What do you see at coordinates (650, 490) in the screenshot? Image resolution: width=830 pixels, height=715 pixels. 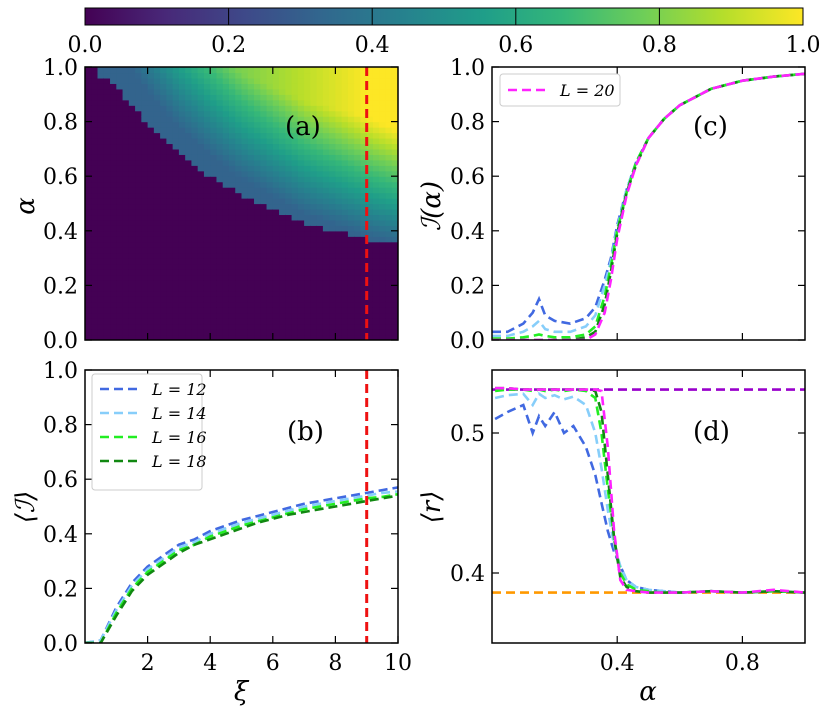 I see `panel-d-series-line` at bounding box center [650, 490].